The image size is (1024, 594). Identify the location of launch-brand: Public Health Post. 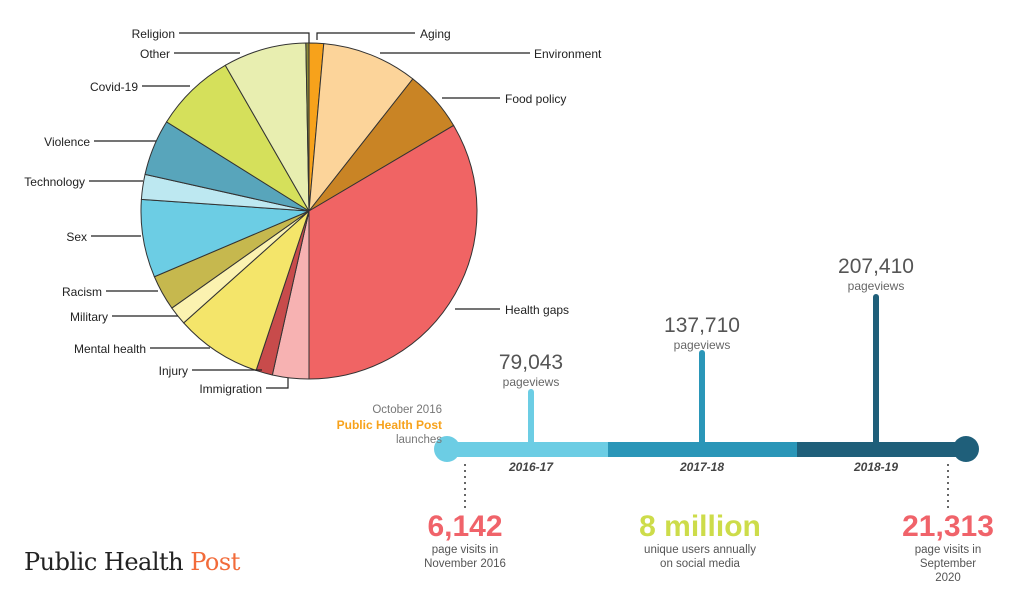
(389, 425).